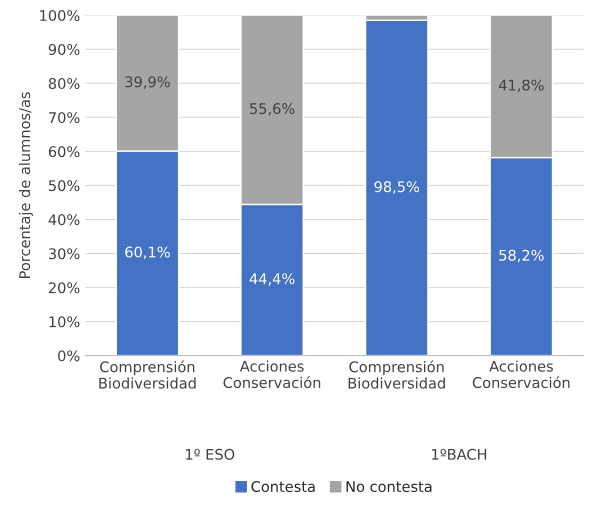 The height and width of the screenshot is (508, 608). I want to click on y-tick-label: 40%, so click(64, 220).